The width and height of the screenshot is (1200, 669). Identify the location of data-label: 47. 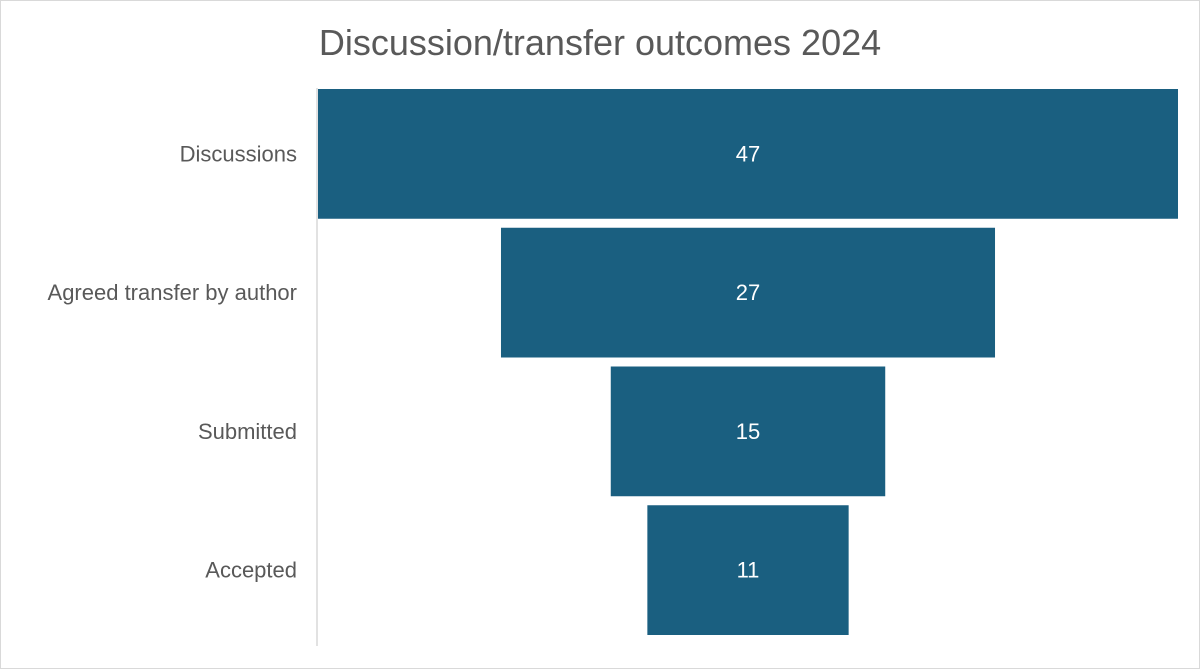
(748, 153).